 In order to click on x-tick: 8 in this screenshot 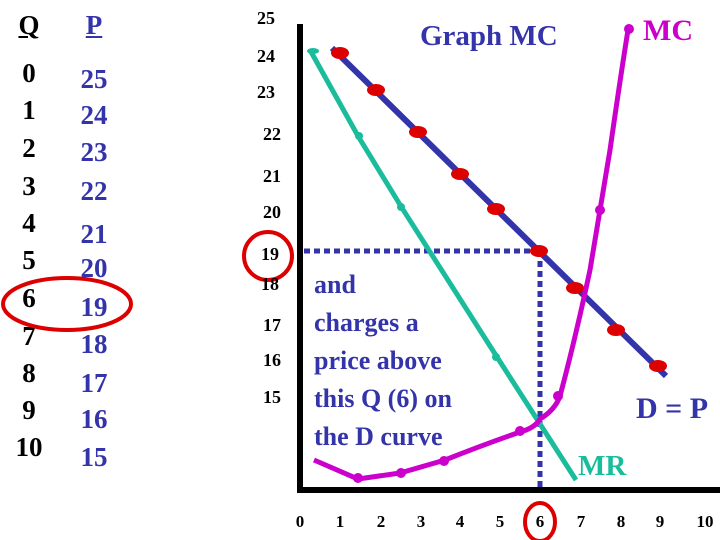, I will do `click(621, 521)`.